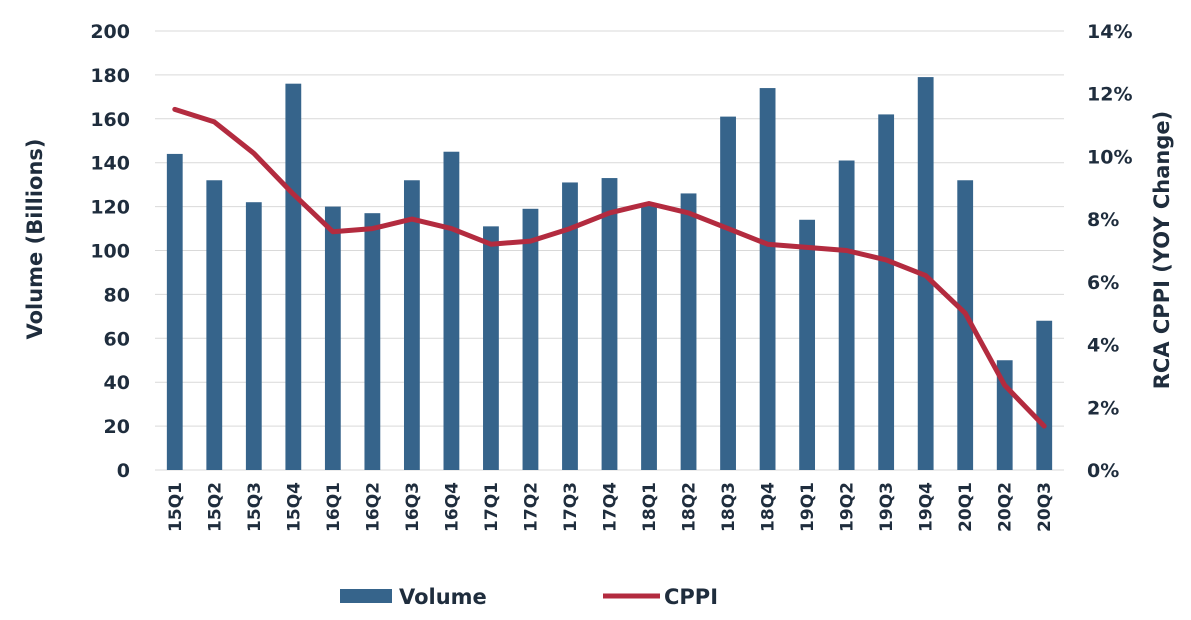  What do you see at coordinates (1103, 471) in the screenshot?
I see `y2-tick-label: 0%` at bounding box center [1103, 471].